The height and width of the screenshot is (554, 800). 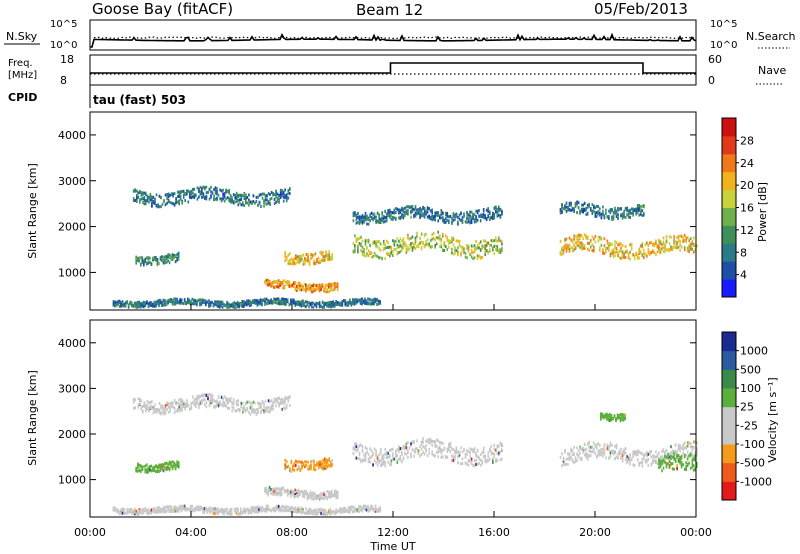 What do you see at coordinates (20, 63) in the screenshot?
I see `freq-label: Freq.` at bounding box center [20, 63].